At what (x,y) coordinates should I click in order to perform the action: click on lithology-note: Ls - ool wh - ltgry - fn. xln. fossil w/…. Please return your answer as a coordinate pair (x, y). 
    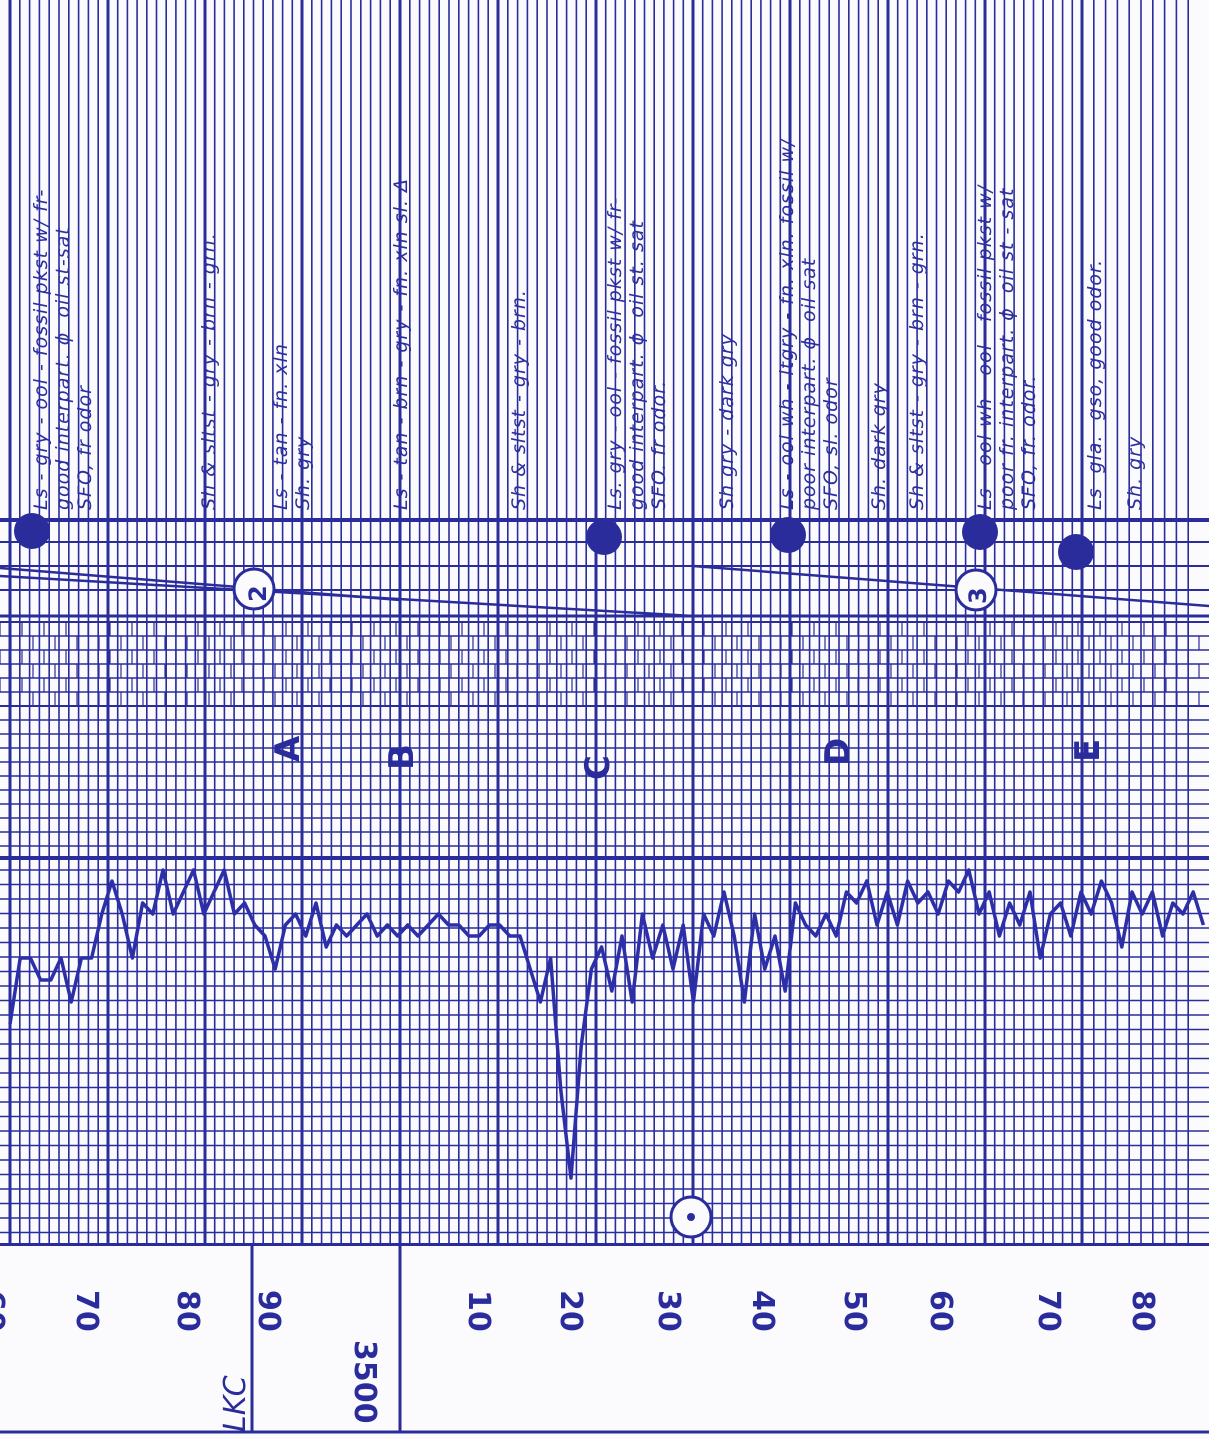
    Looking at the image, I should click on (809, 324).